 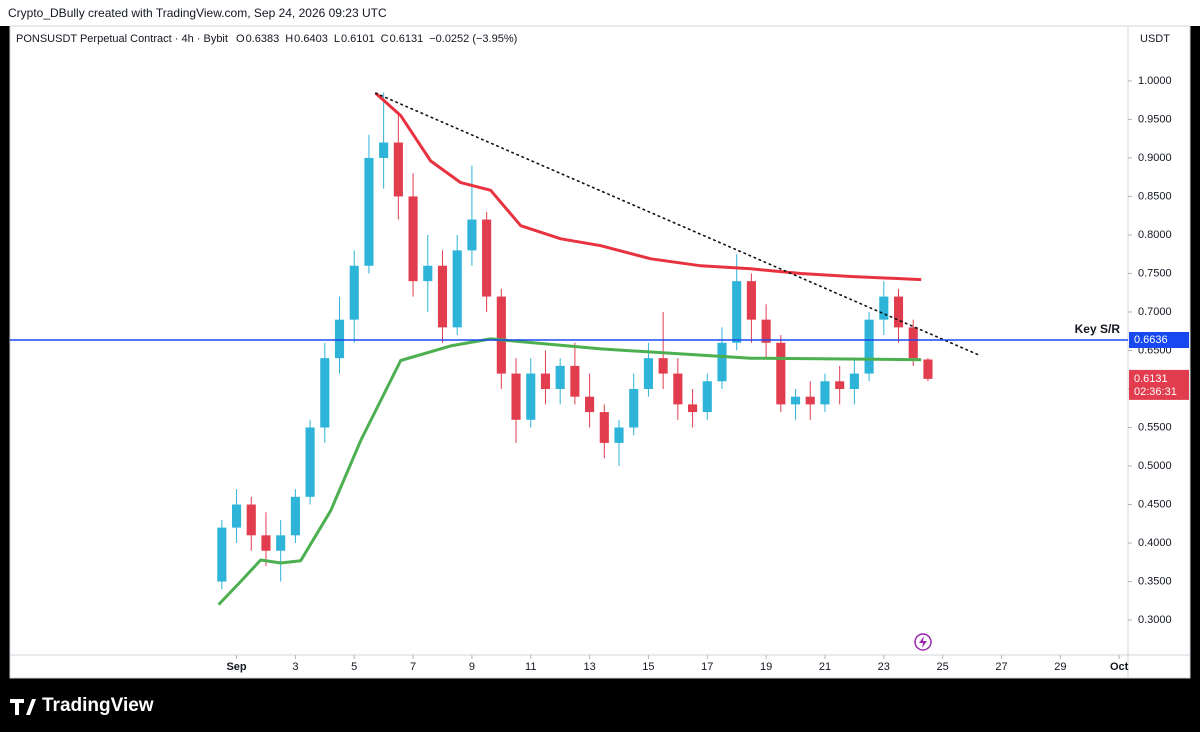 I want to click on ohlc-key: L, so click(x=337, y=39).